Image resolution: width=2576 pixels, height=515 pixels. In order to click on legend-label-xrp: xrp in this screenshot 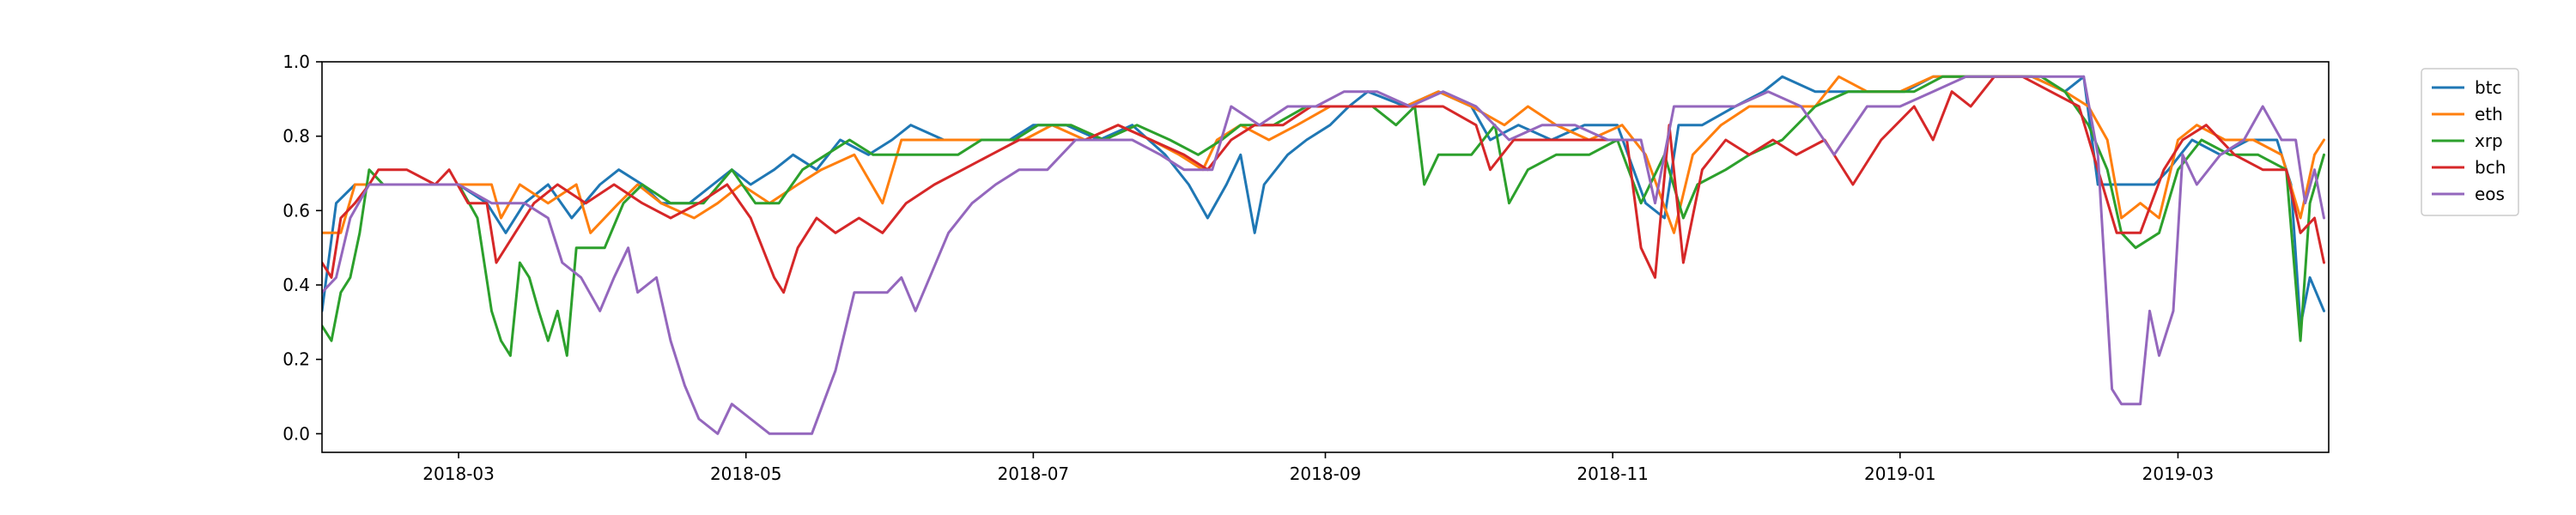, I will do `click(2489, 140)`.